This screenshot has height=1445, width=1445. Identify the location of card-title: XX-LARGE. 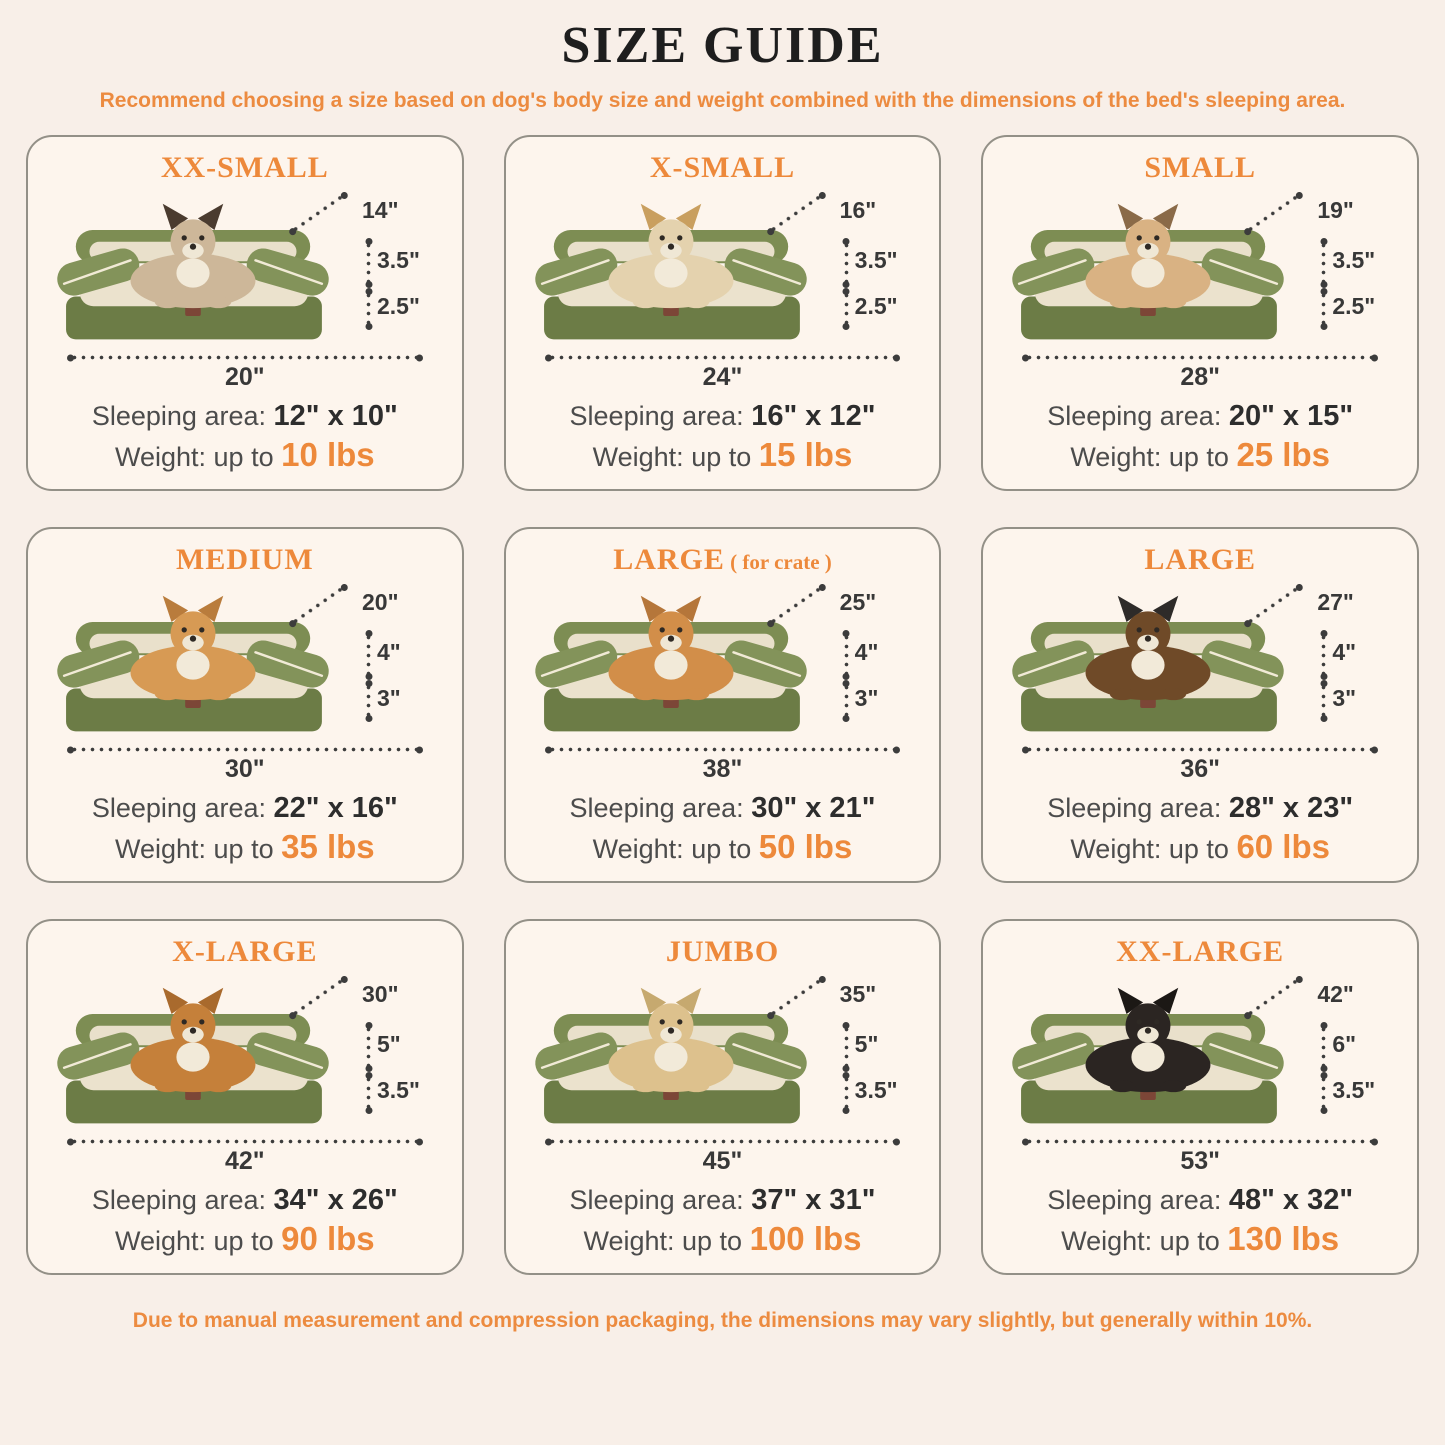
(1200, 952).